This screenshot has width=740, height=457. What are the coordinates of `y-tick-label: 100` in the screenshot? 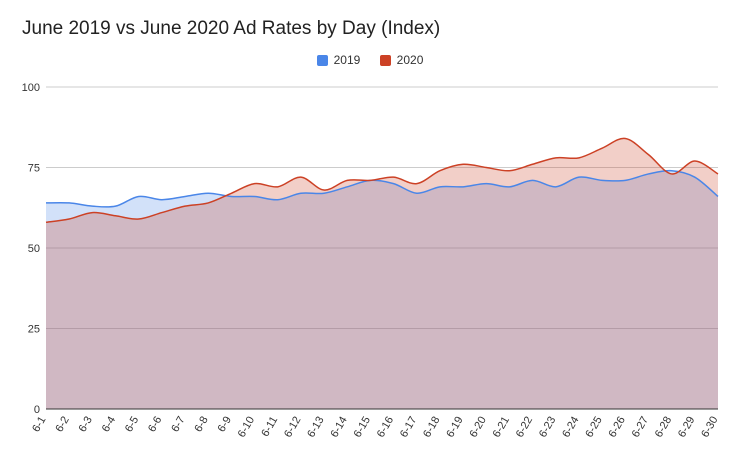 It's located at (31, 88).